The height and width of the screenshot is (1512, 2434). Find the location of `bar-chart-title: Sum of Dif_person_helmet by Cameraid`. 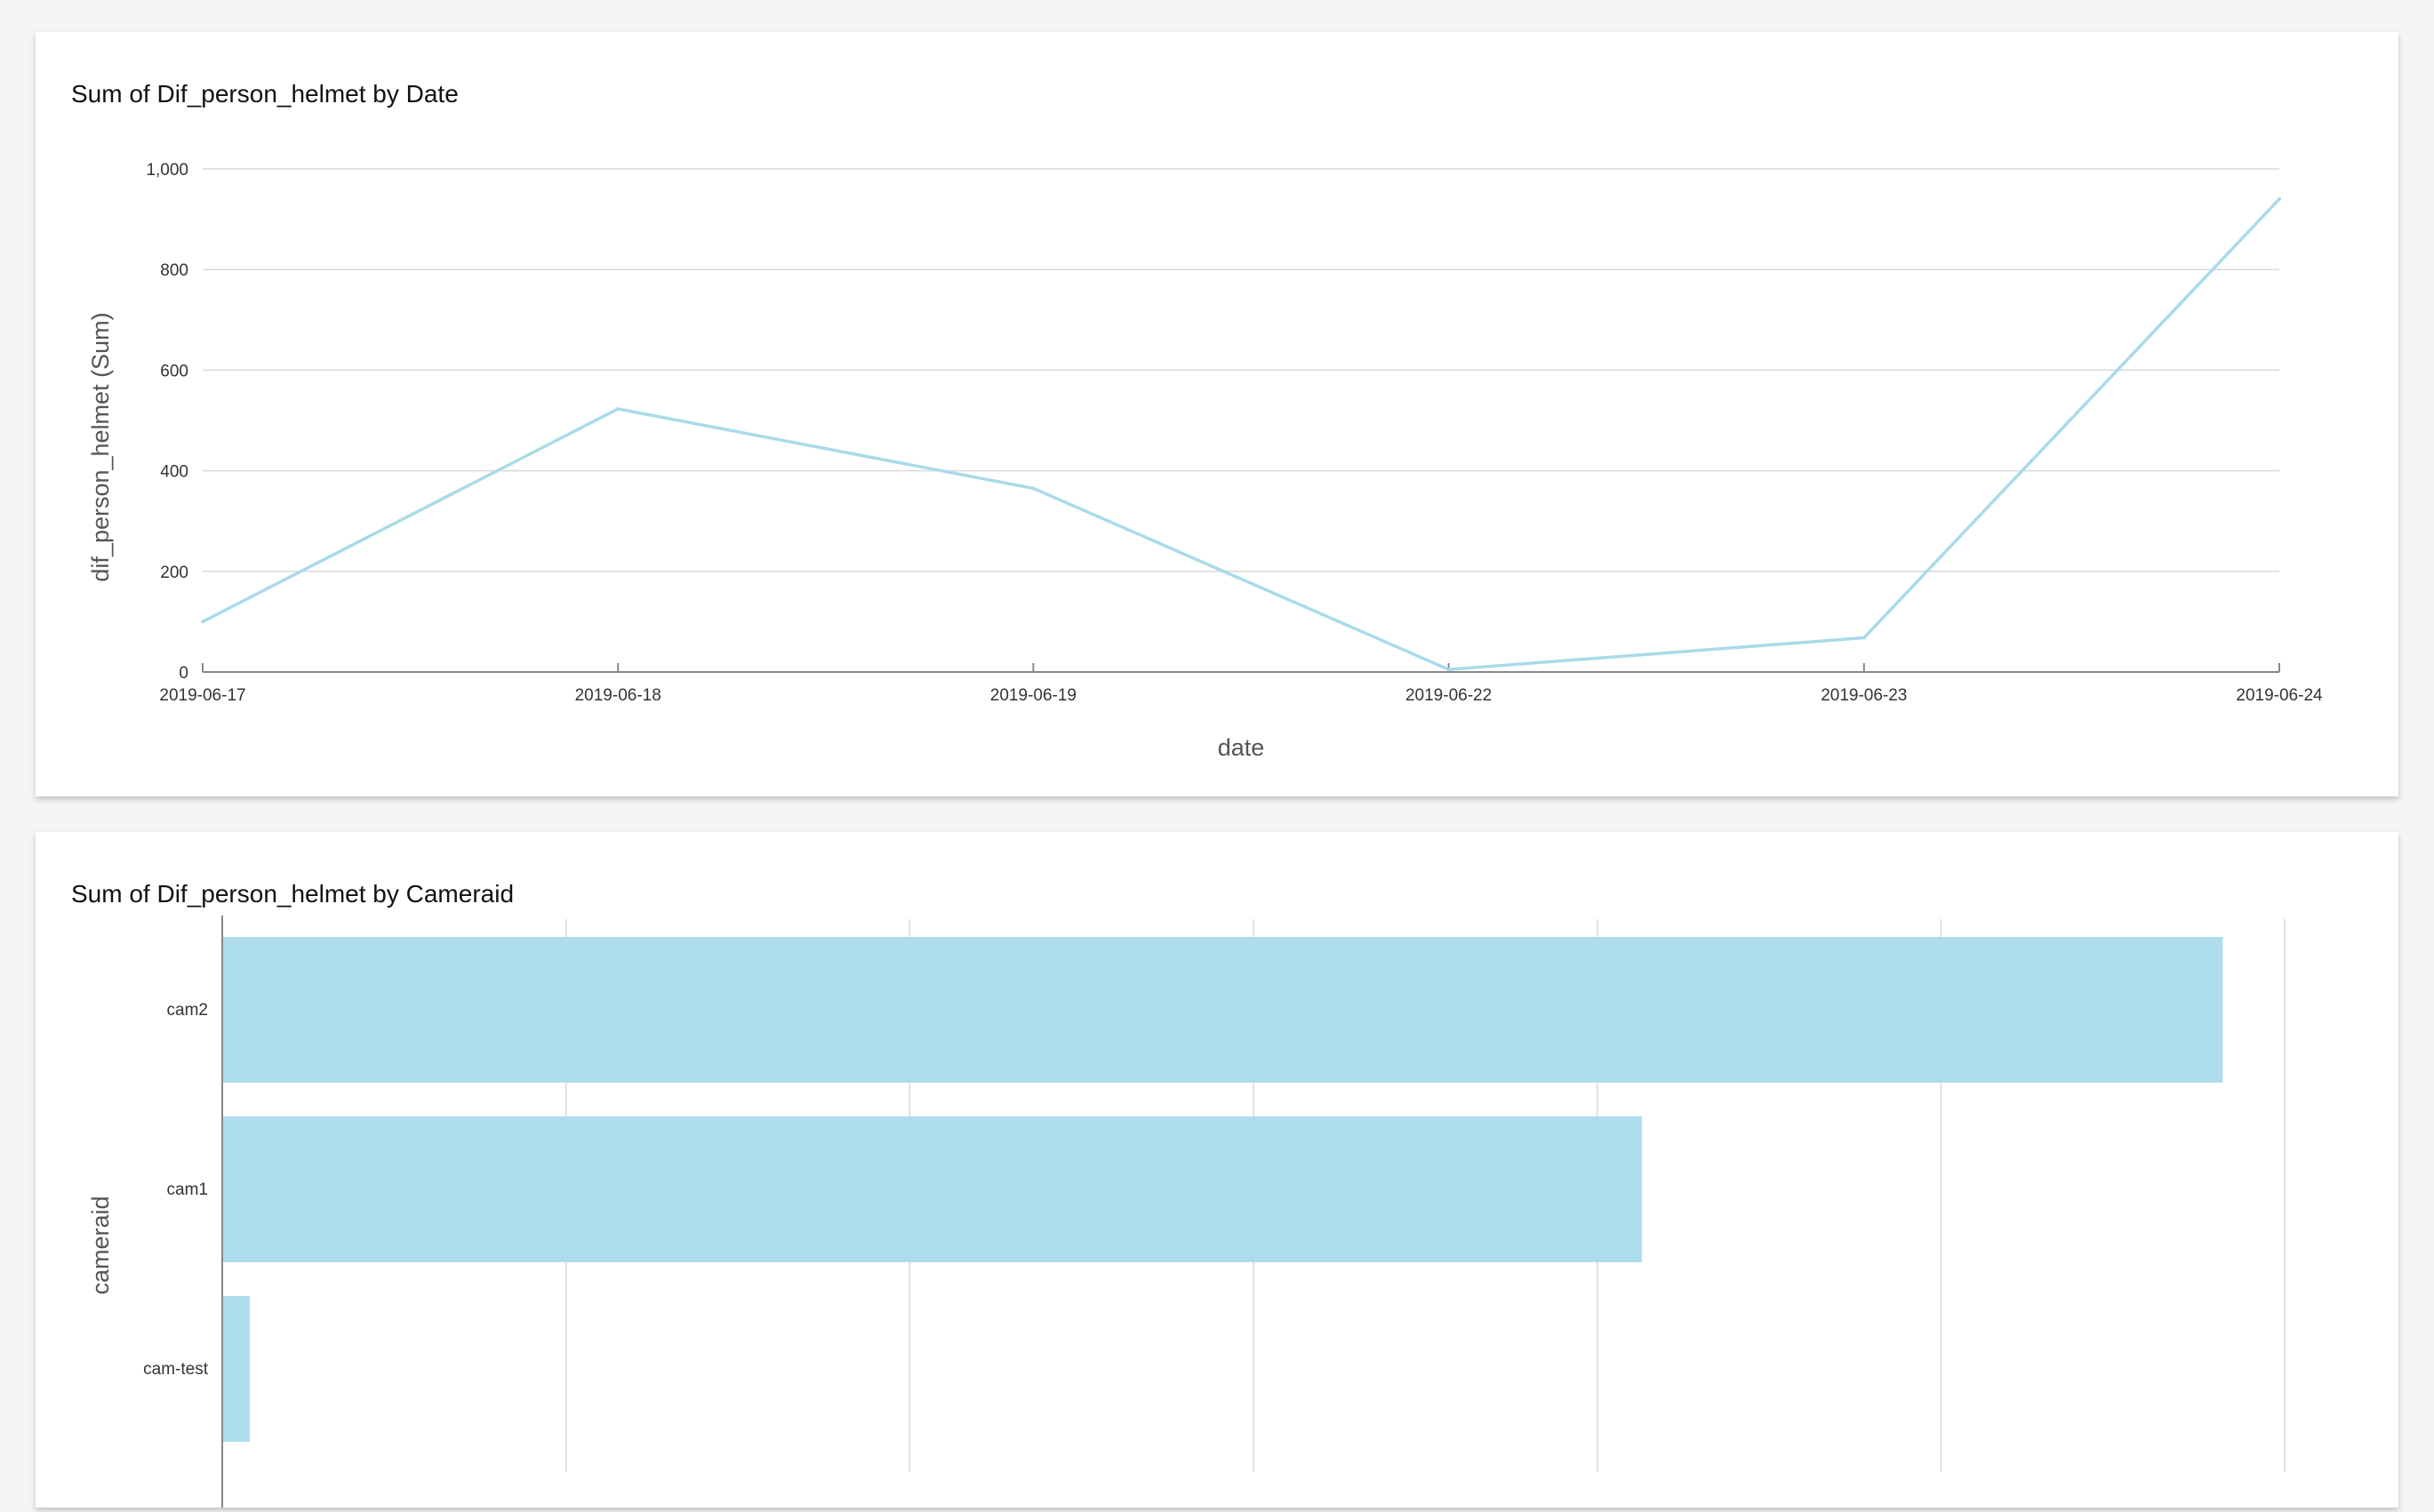

bar-chart-title: Sum of Dif_person_helmet by Cameraid is located at coordinates (293, 894).